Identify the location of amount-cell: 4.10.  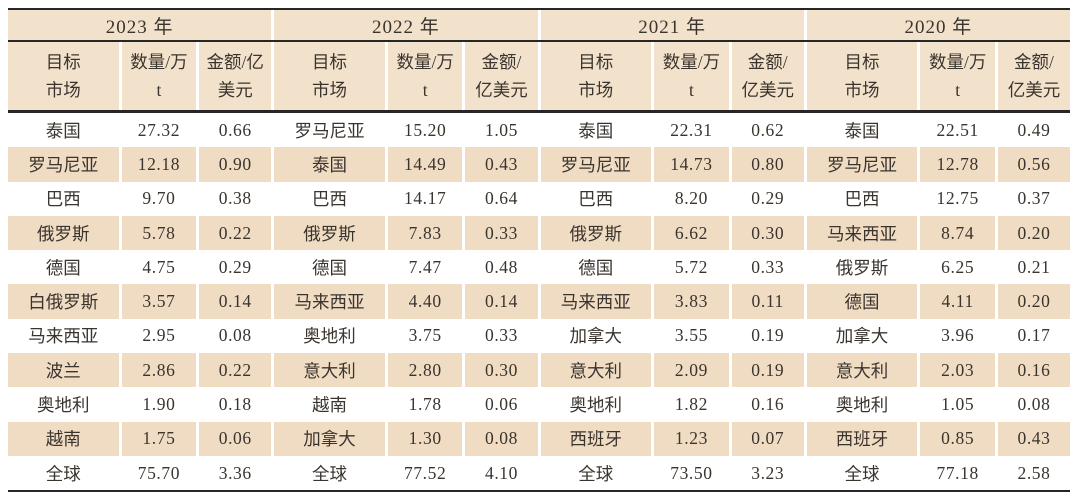
(501, 473).